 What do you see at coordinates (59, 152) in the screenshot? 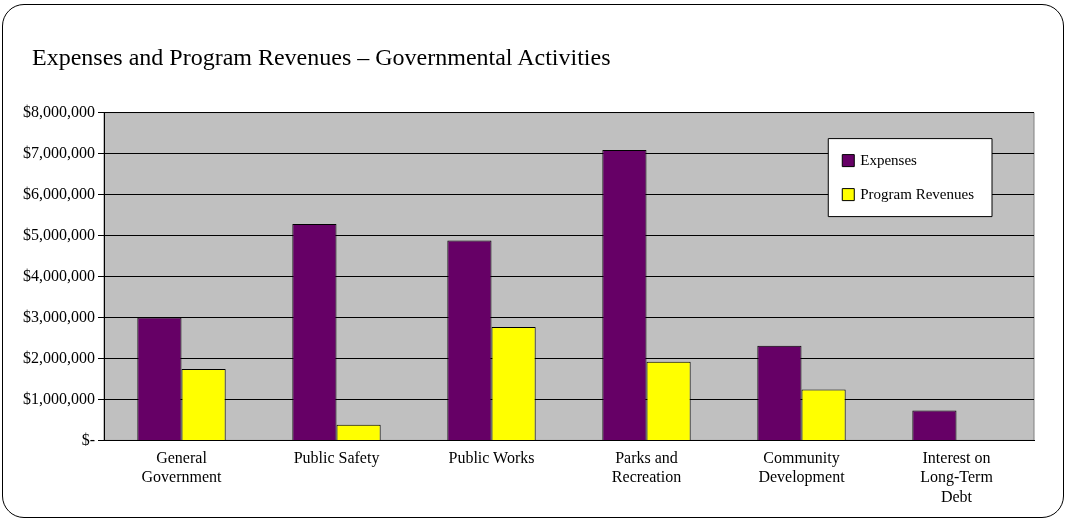
I see `y-tick-label: $7,000,000` at bounding box center [59, 152].